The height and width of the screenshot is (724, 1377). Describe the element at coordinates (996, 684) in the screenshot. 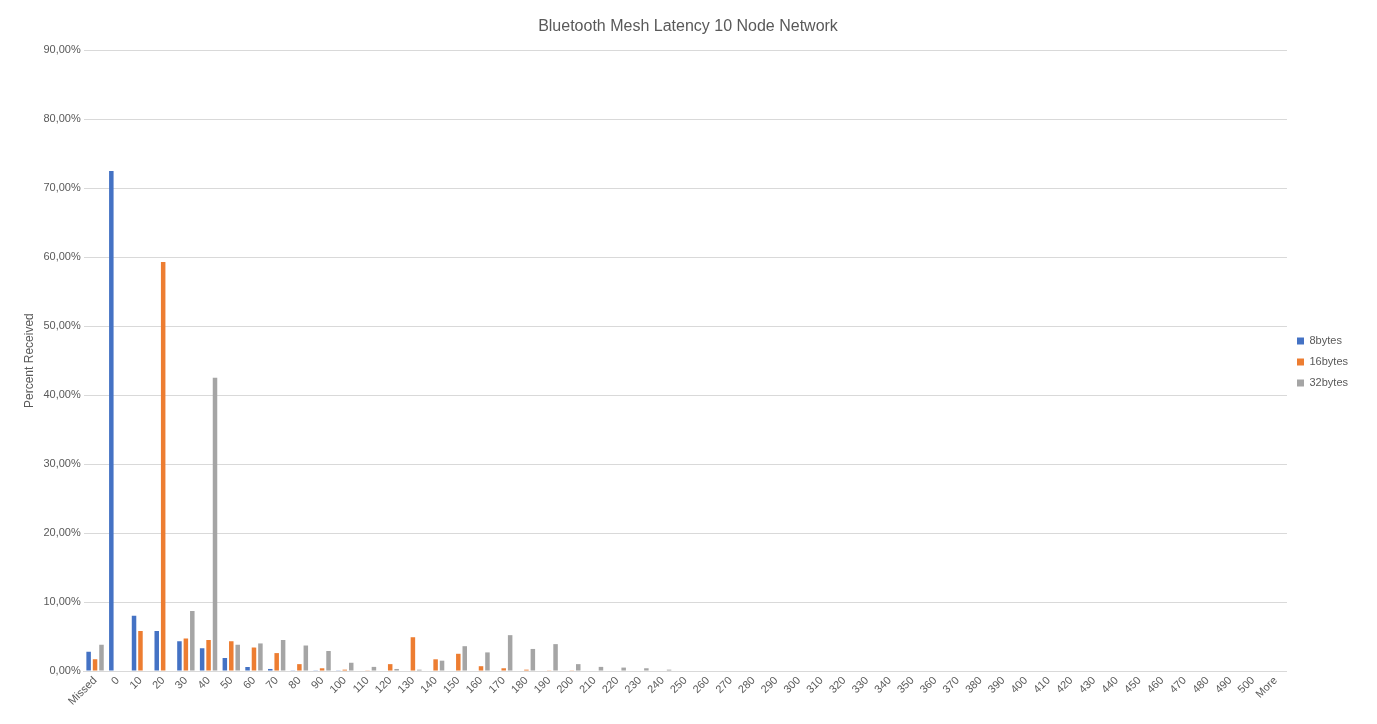

I see `x-tick-label: 390` at that location.